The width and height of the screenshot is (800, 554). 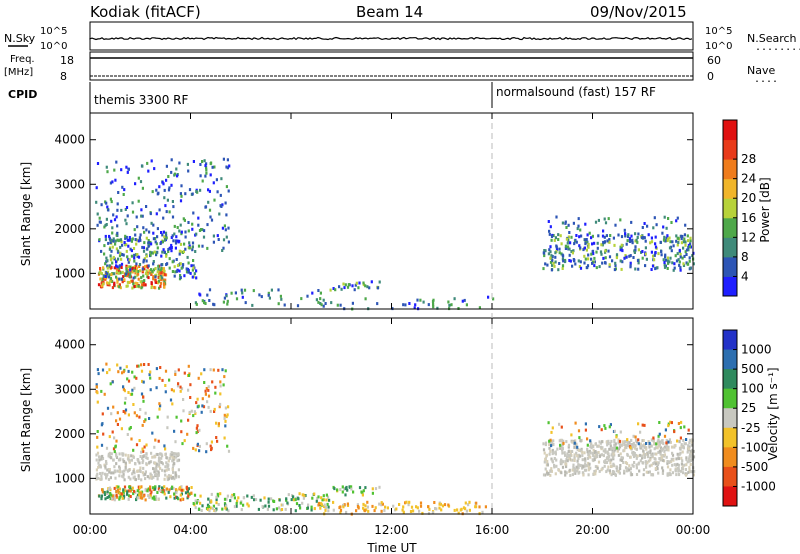 I want to click on cpid-label: CPID, so click(x=22, y=94).